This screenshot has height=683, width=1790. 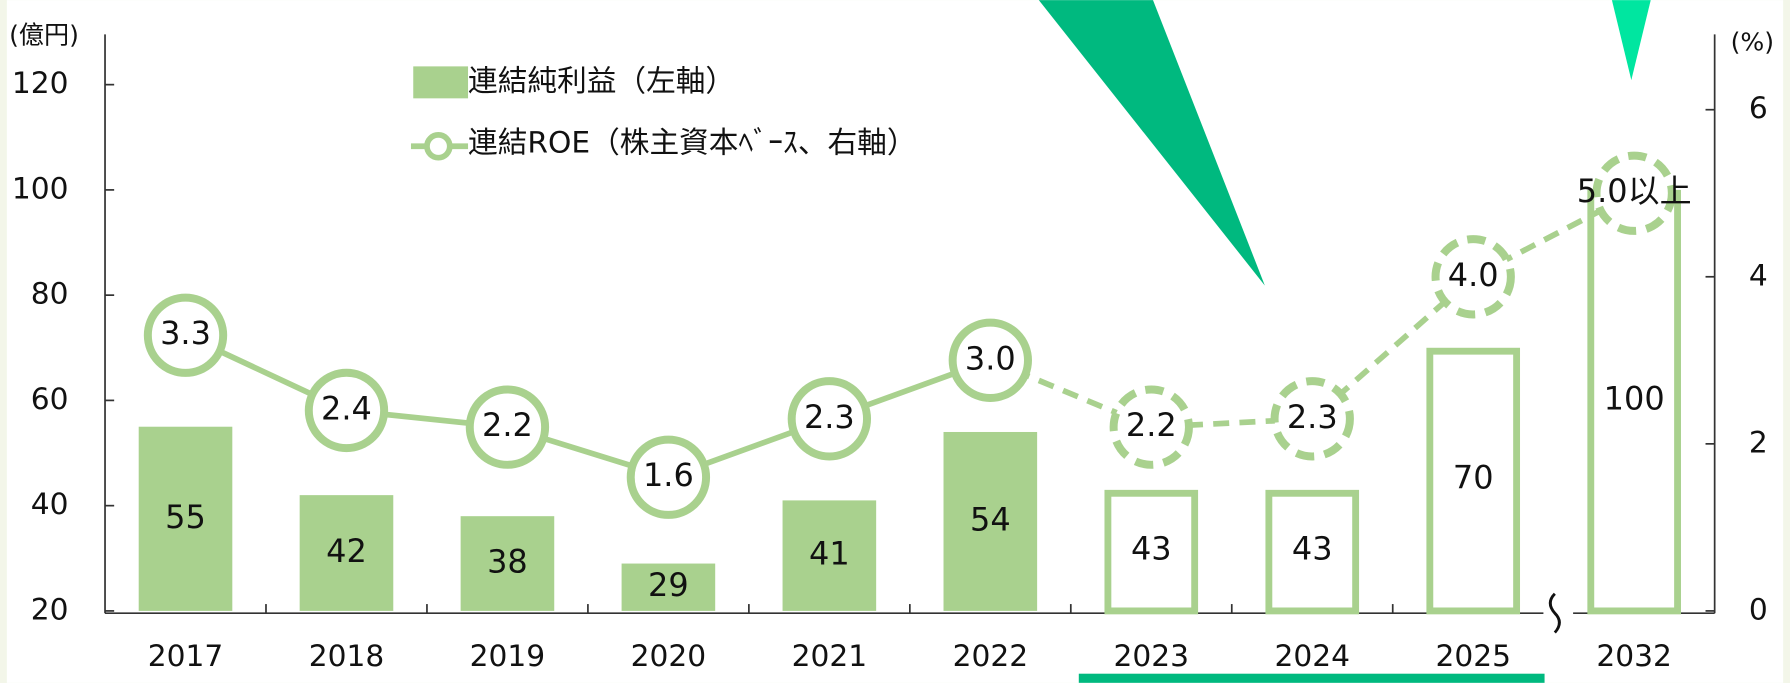 I want to click on bar-label: 55, so click(x=185, y=517).